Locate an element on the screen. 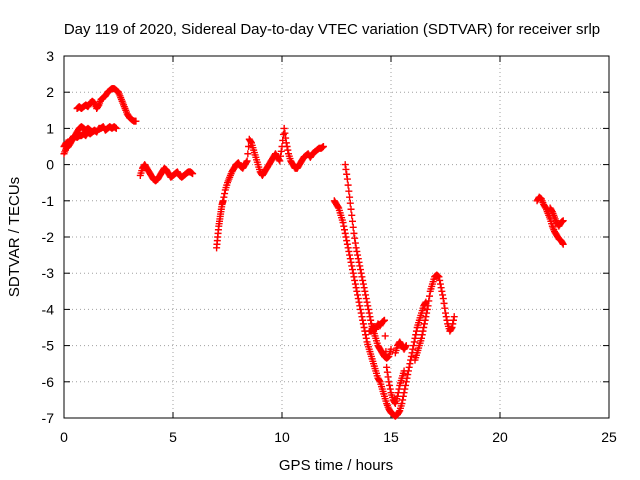 Image resolution: width=640 pixels, height=480 pixels. y-axis-label: SDTVAR / TECUs is located at coordinates (14, 237).